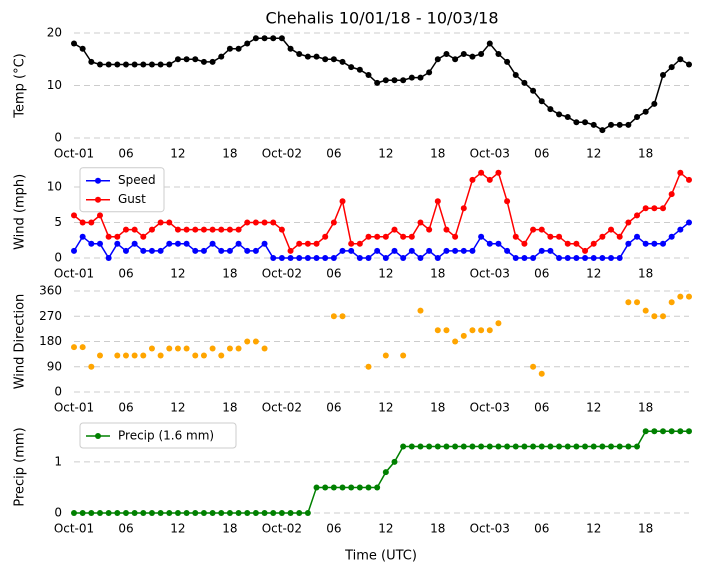  I want to click on legend-label: Speed, so click(137, 180).